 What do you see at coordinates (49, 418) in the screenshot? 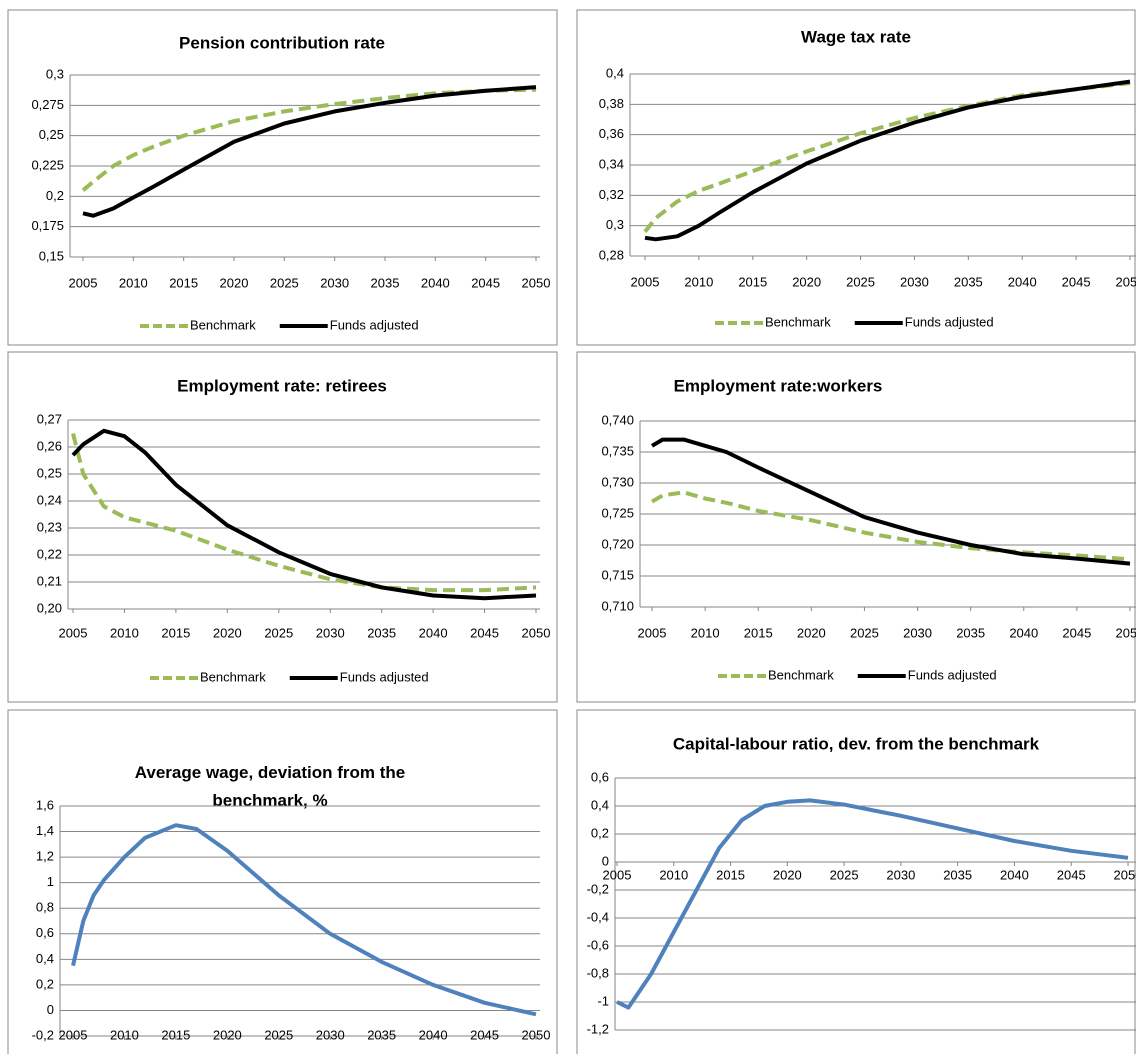
I see `y-tick-label: 0,27` at bounding box center [49, 418].